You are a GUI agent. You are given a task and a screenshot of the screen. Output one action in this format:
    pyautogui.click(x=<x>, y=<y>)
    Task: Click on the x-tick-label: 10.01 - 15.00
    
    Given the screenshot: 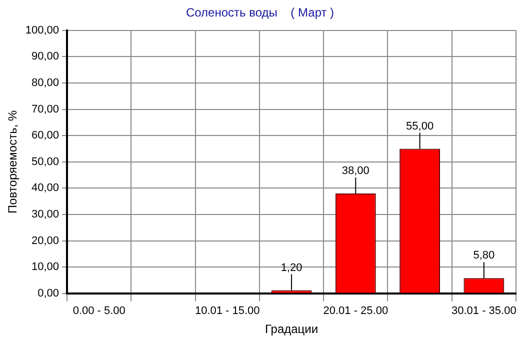 What is the action you would take?
    pyautogui.click(x=227, y=311)
    